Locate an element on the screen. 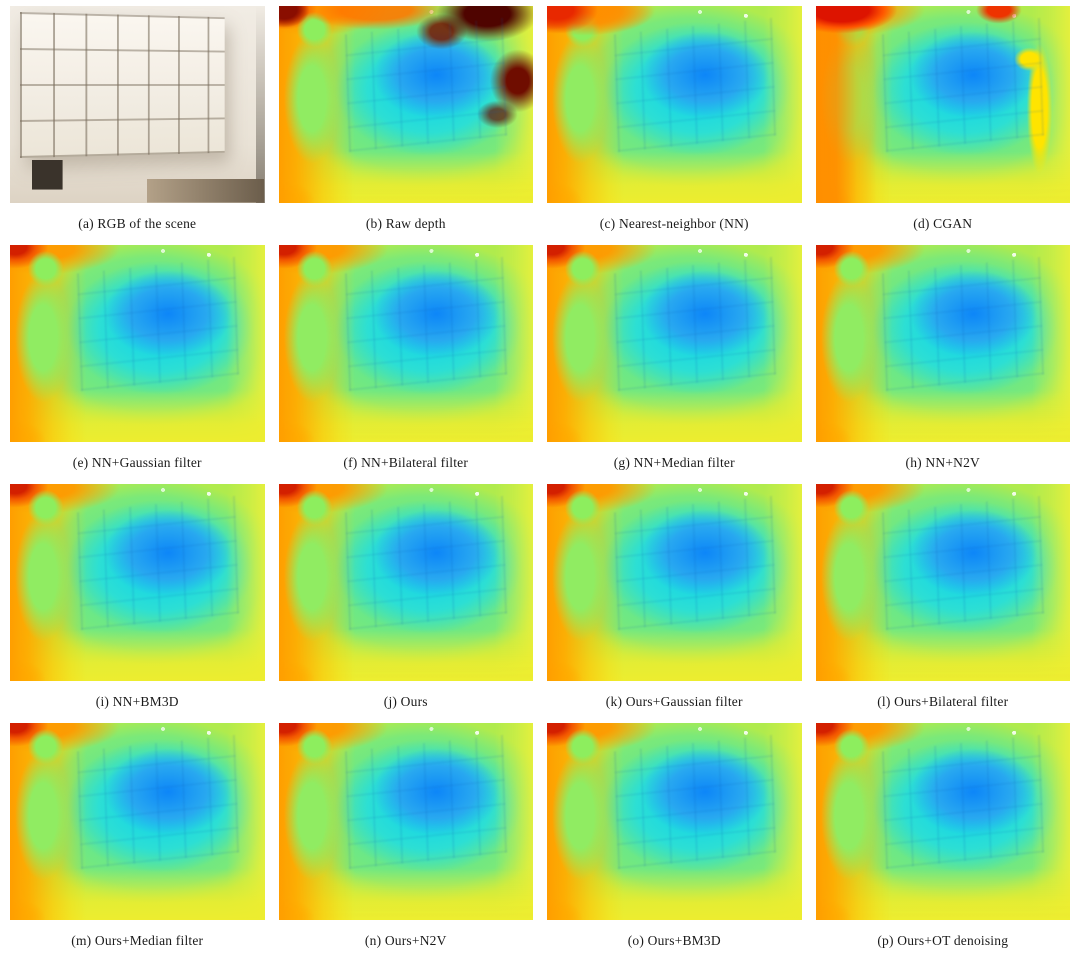 This screenshot has width=1080, height=964. subfigure-i: (i) NN+BM3D is located at coordinates (137, 603).